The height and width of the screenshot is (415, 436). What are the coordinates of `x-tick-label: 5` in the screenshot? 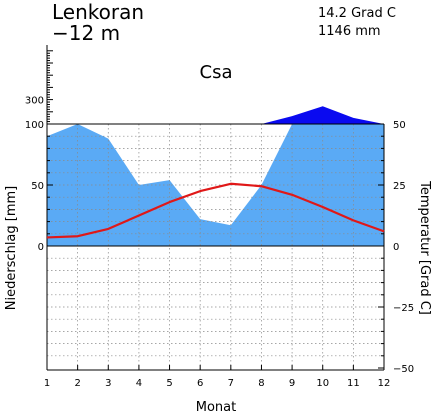 It's located at (169, 383).